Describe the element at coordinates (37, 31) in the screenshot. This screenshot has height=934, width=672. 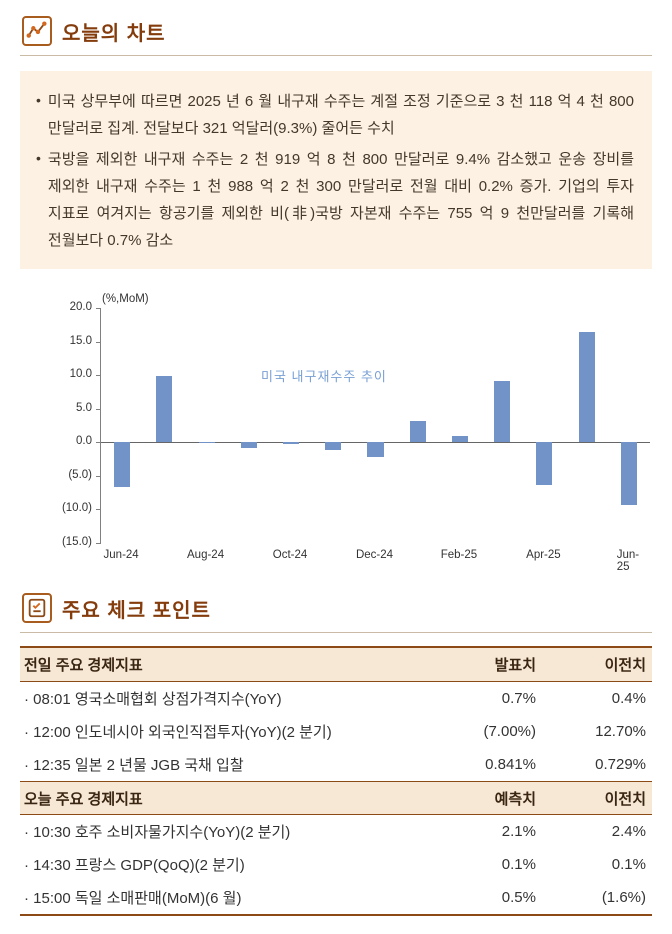
I see `chart-icon` at that location.